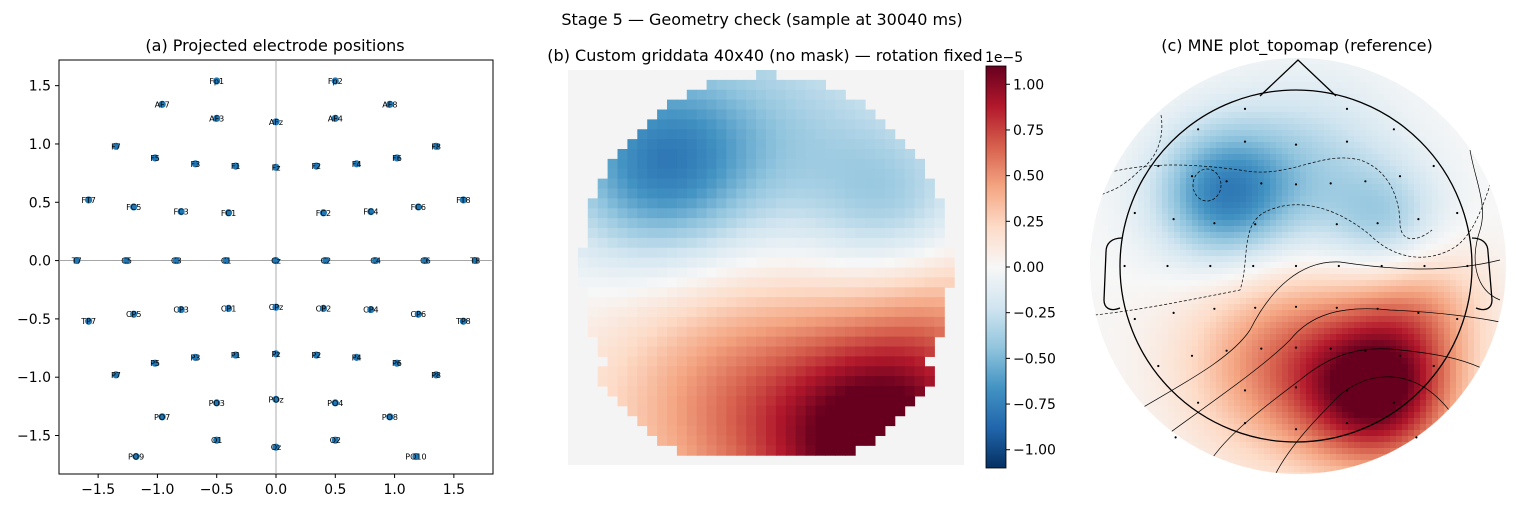 The width and height of the screenshot is (1516, 512). What do you see at coordinates (40, 262) in the screenshot?
I see `y-tick-label: 0.0` at bounding box center [40, 262].